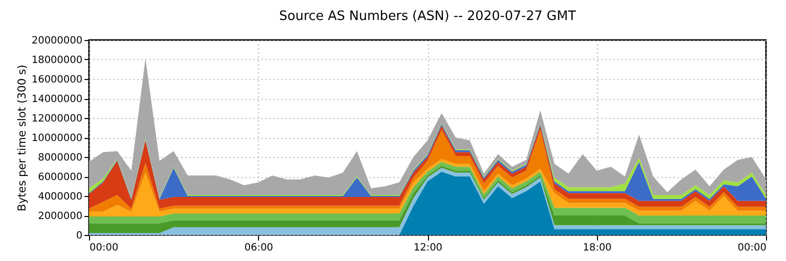 The width and height of the screenshot is (786, 261). Describe the element at coordinates (57, 119) in the screenshot. I see `y-tick-label: 12000000` at that location.